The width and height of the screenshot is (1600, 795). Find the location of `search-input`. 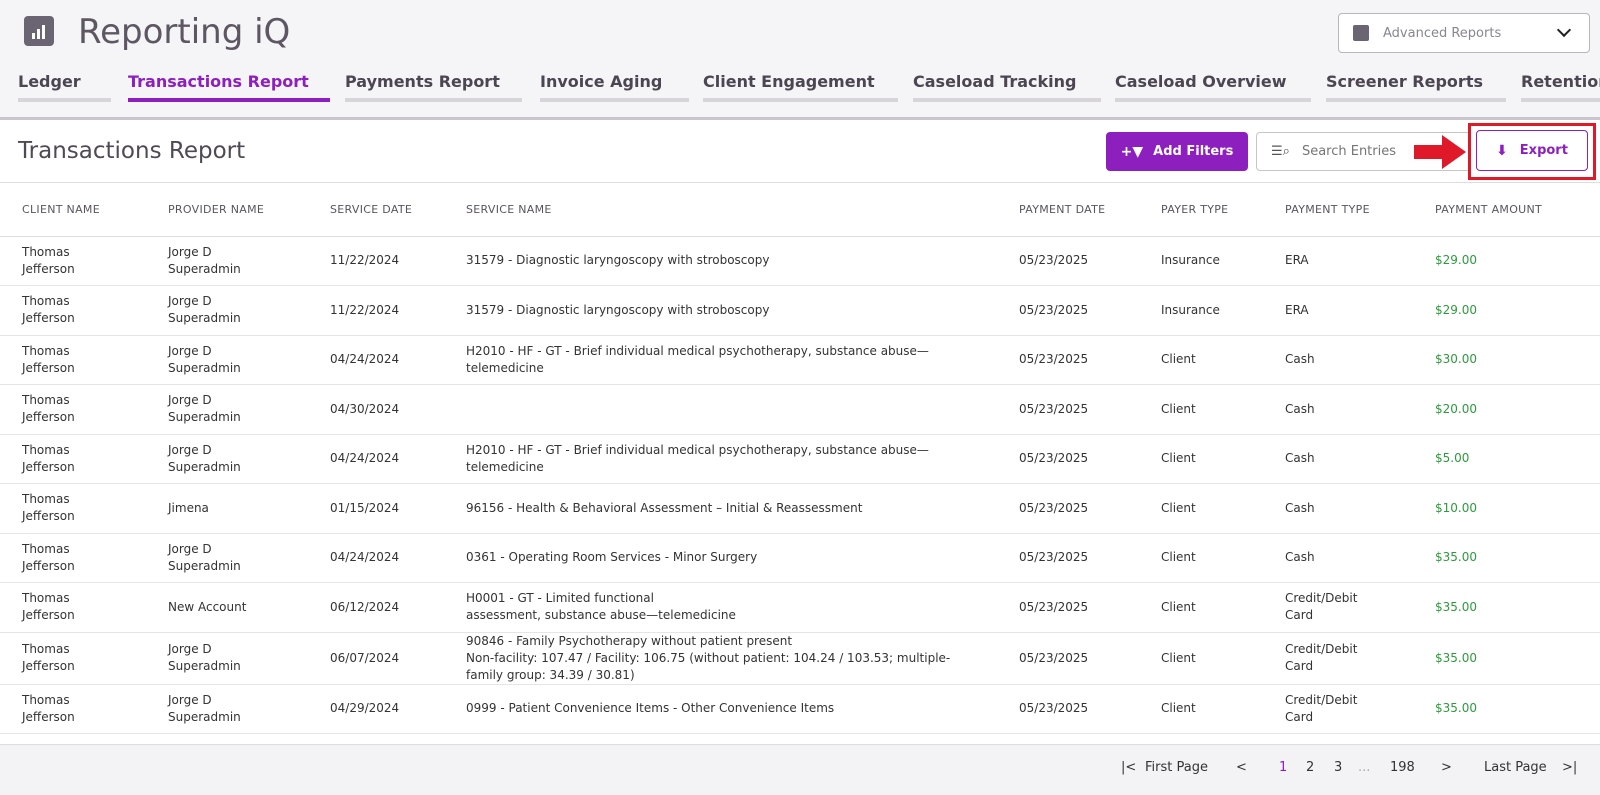

search-input is located at coordinates (1361, 151).